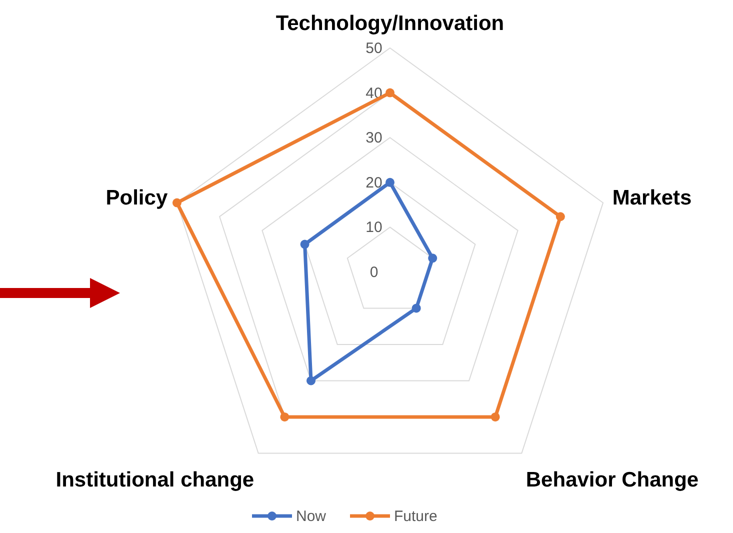 The height and width of the screenshot is (533, 733). Describe the element at coordinates (374, 138) in the screenshot. I see `y-tick-label: 30` at that location.